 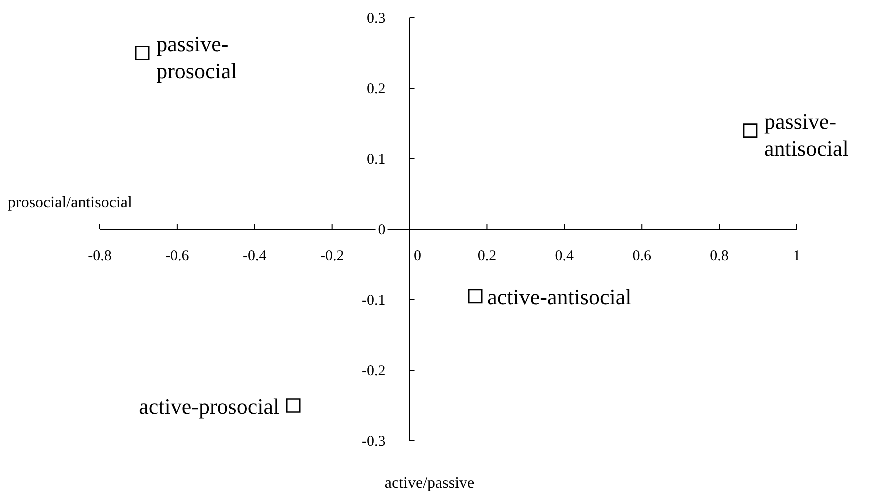 I want to click on y-tick-label: -0.1, so click(x=374, y=301).